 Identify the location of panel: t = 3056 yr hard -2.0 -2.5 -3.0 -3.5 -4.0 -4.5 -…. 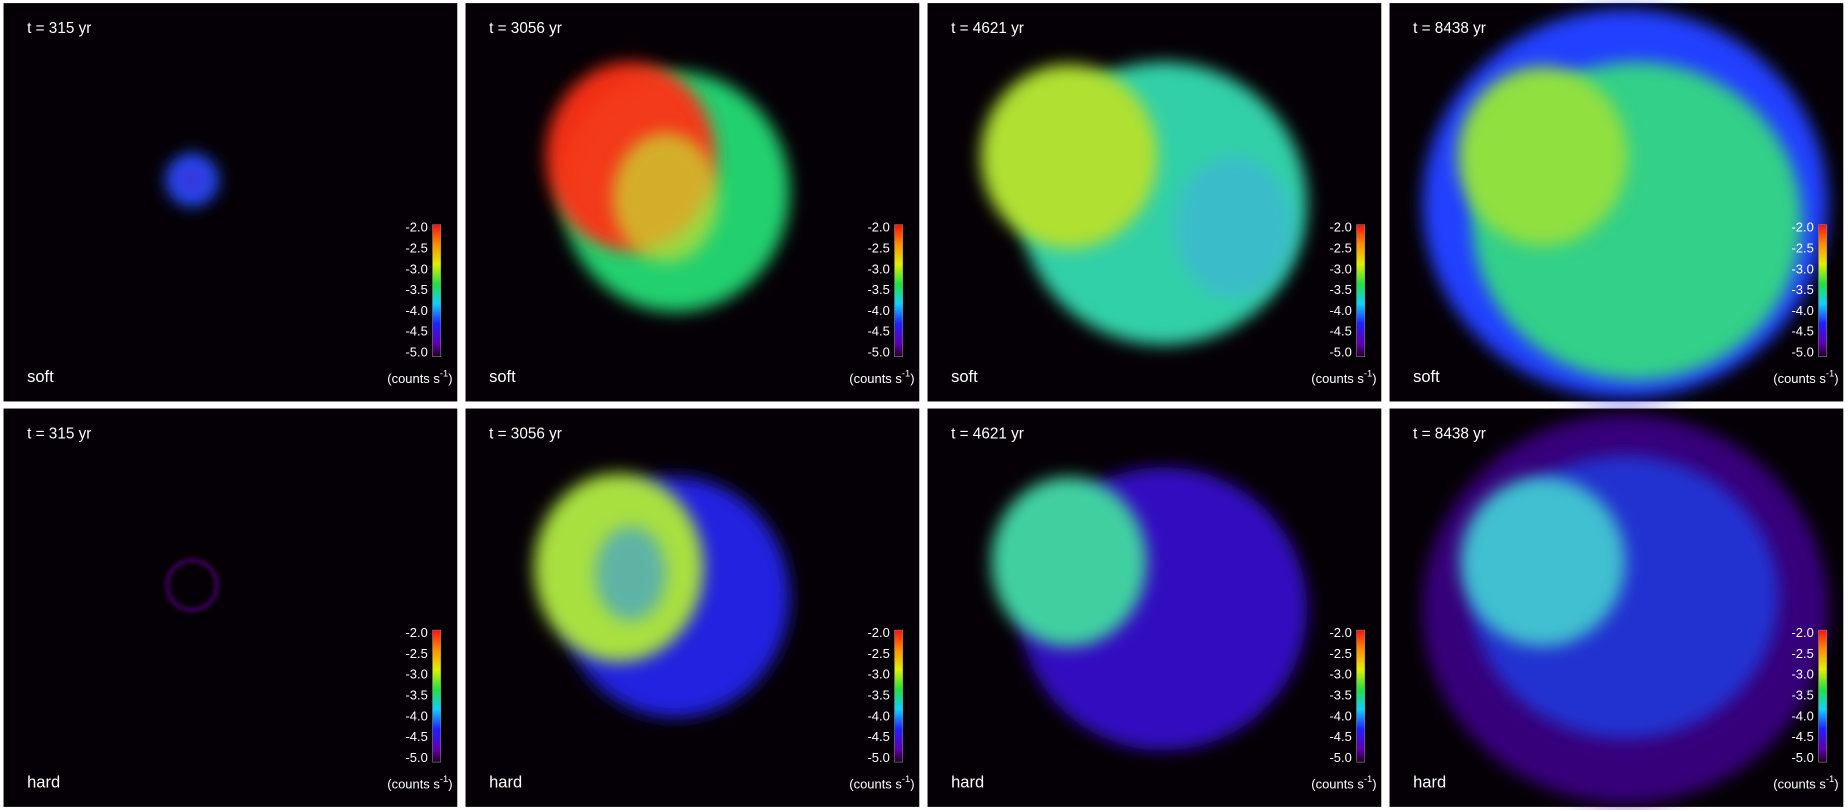
(692, 607).